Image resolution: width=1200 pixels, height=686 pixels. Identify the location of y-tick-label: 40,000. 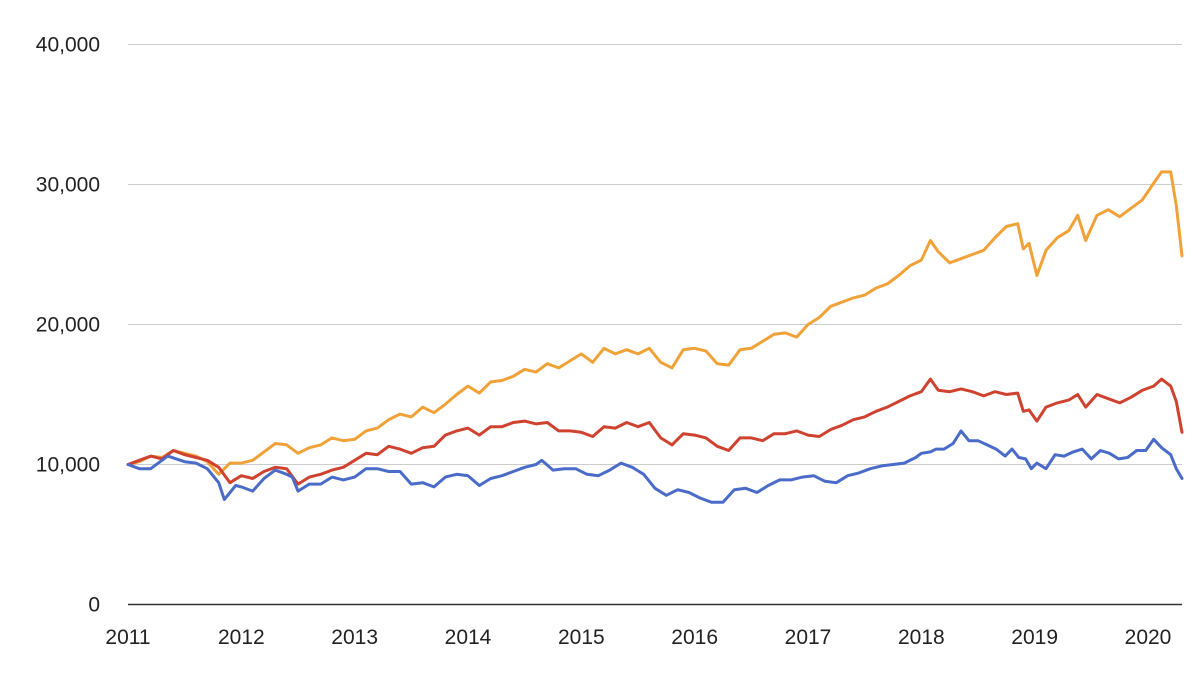
(68, 45).